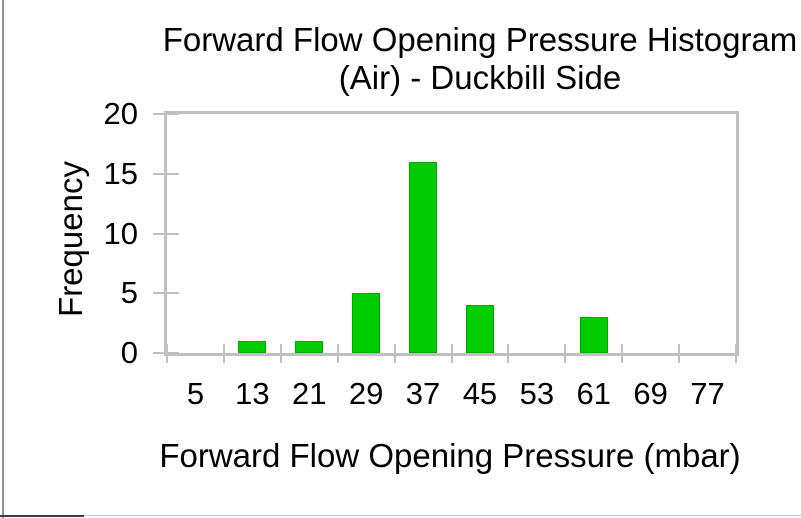 The width and height of the screenshot is (801, 518). I want to click on page-edge-bottom-dark-line, so click(42, 516).